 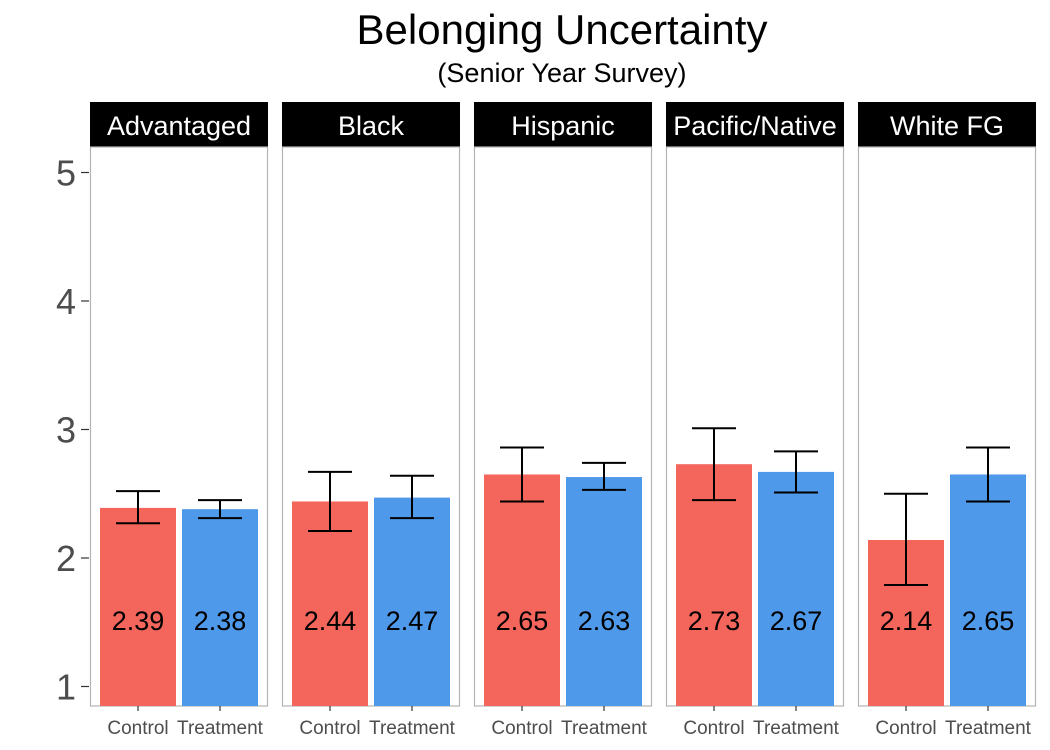 What do you see at coordinates (412, 621) in the screenshot?
I see `data-label: 2.47` at bounding box center [412, 621].